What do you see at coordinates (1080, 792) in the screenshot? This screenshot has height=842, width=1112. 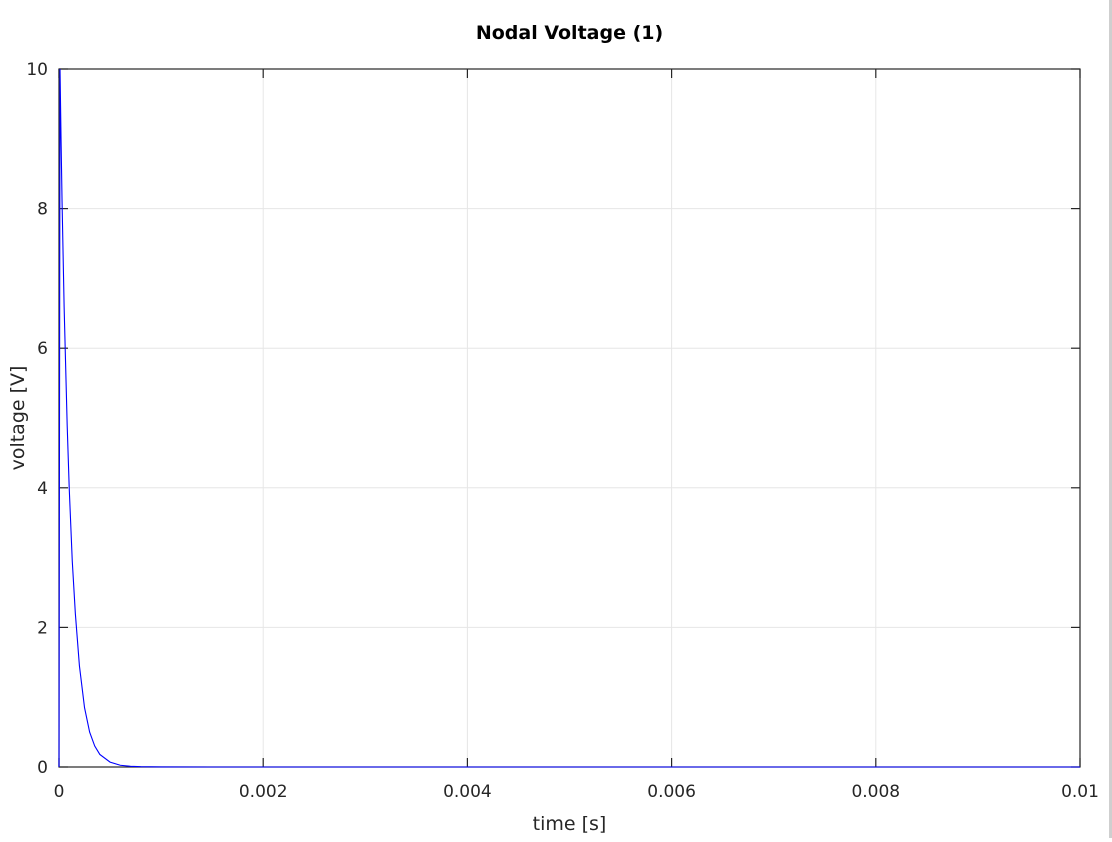 I see `x-tick-label: 0.01` at bounding box center [1080, 792].